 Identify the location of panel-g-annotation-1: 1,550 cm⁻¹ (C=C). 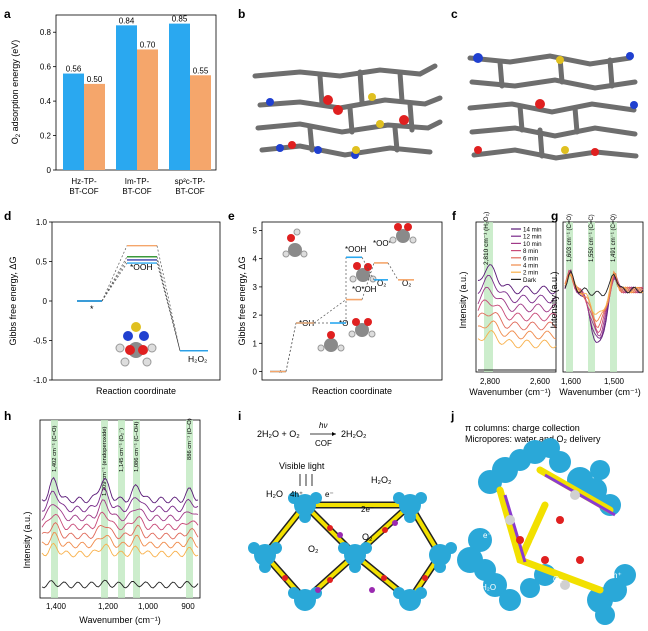
(592, 238).